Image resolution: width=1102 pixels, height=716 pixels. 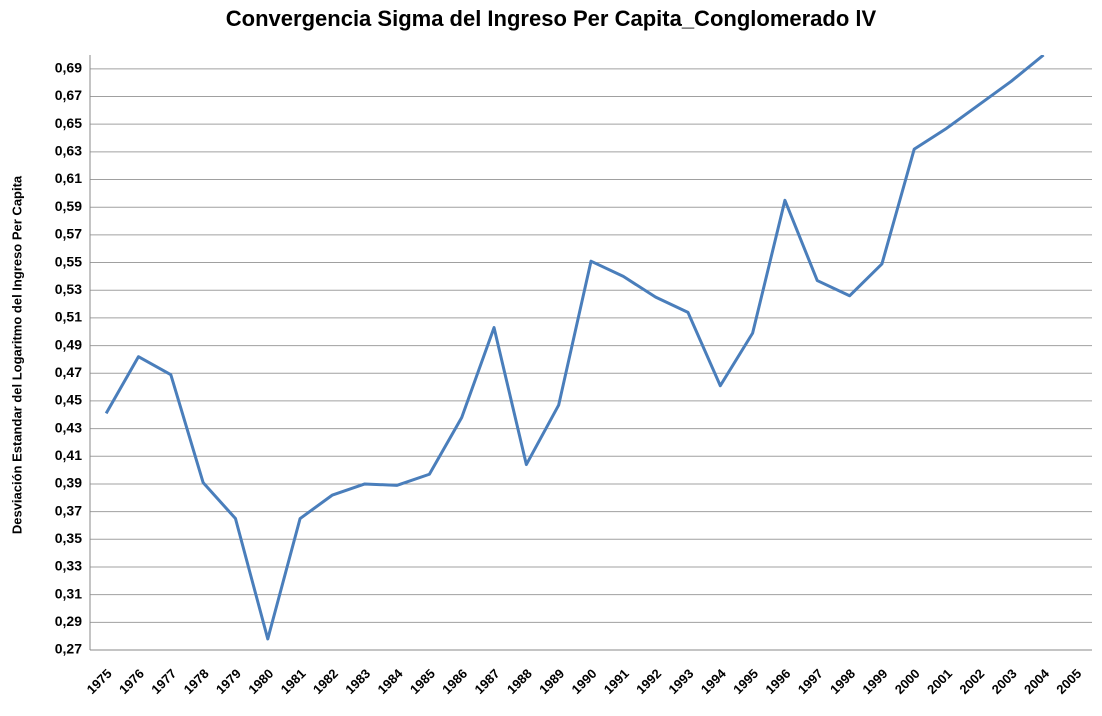 What do you see at coordinates (487, 681) in the screenshot?
I see `x-tick-label: 1987` at bounding box center [487, 681].